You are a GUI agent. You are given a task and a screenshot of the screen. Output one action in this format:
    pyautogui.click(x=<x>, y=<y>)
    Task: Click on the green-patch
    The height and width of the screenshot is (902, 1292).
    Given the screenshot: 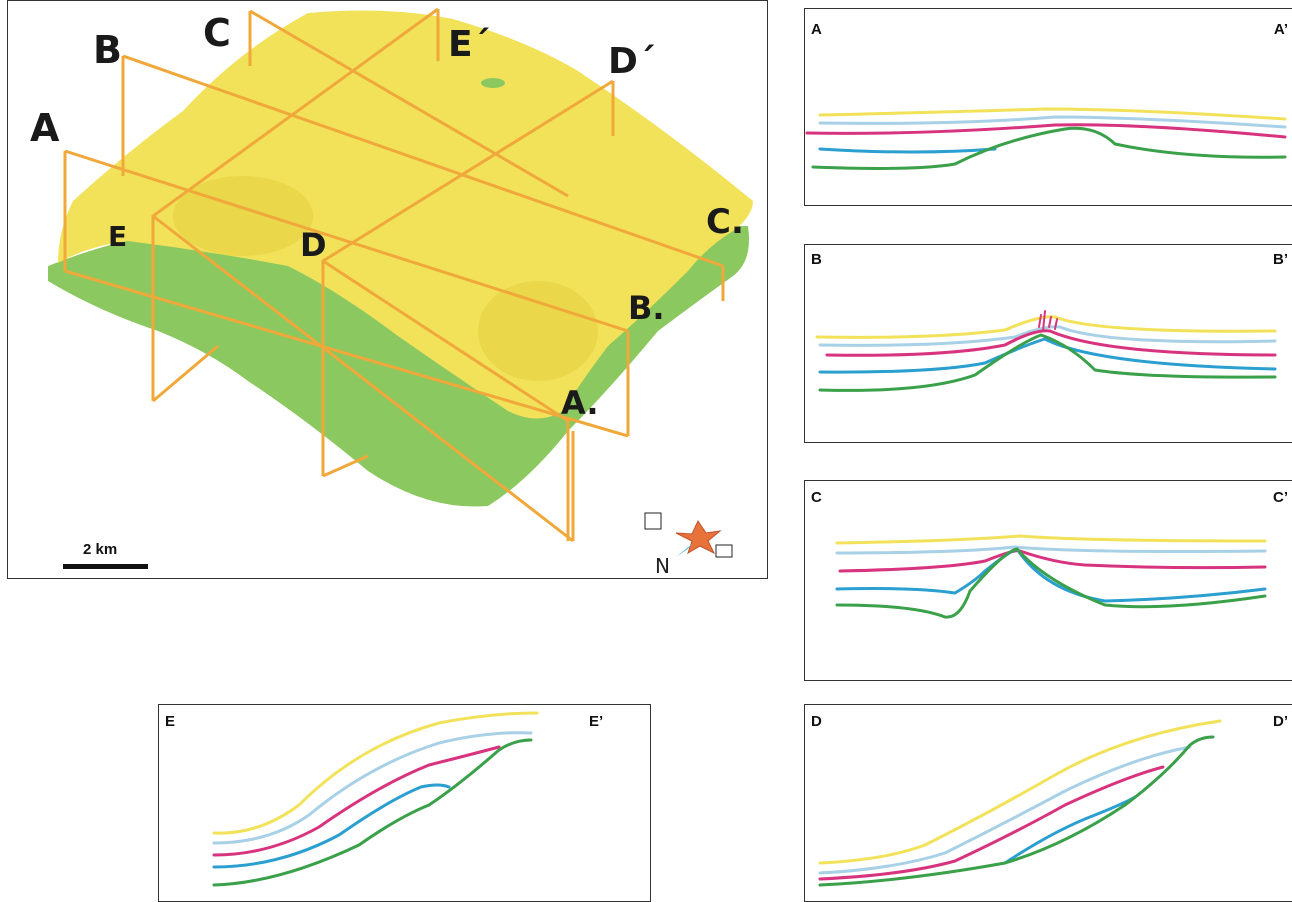 What is the action you would take?
    pyautogui.click(x=493, y=83)
    